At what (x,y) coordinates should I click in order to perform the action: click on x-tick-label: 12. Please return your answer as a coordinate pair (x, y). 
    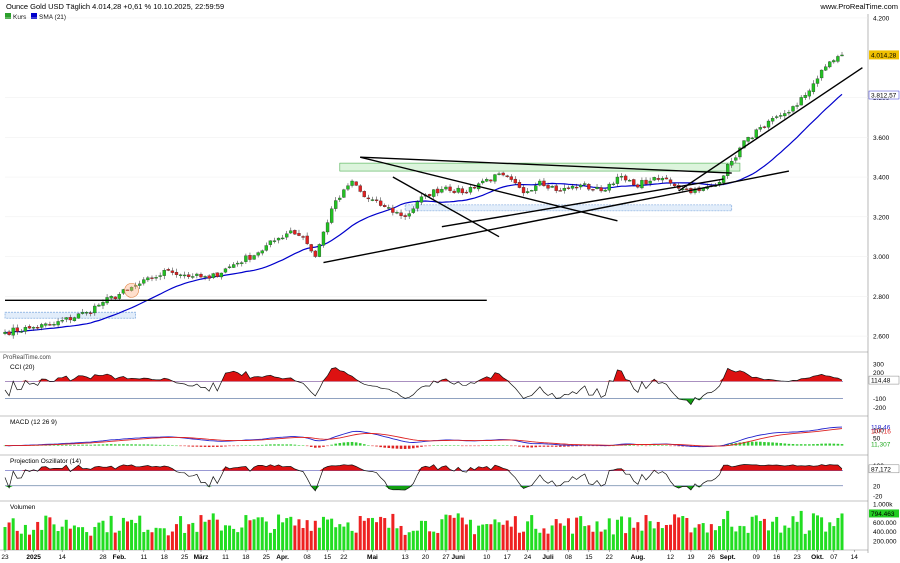
    Looking at the image, I should click on (671, 557).